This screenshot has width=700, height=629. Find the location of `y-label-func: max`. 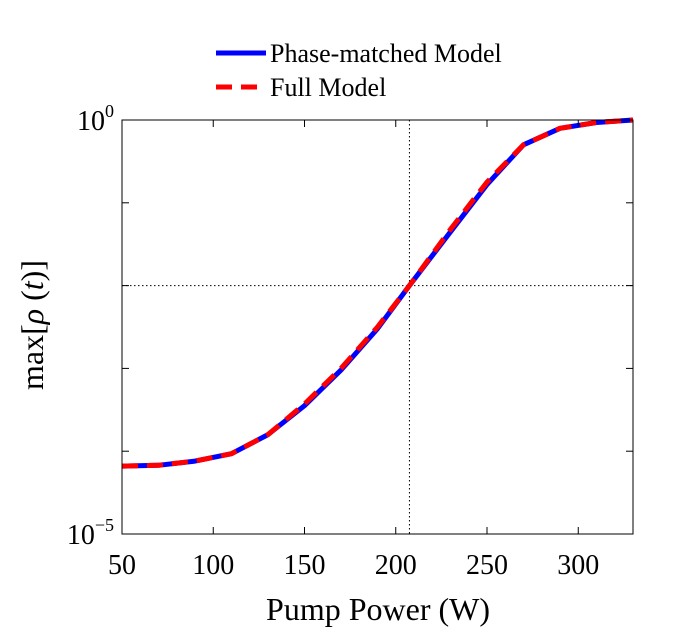

y-label-func: max is located at coordinates (32, 362).